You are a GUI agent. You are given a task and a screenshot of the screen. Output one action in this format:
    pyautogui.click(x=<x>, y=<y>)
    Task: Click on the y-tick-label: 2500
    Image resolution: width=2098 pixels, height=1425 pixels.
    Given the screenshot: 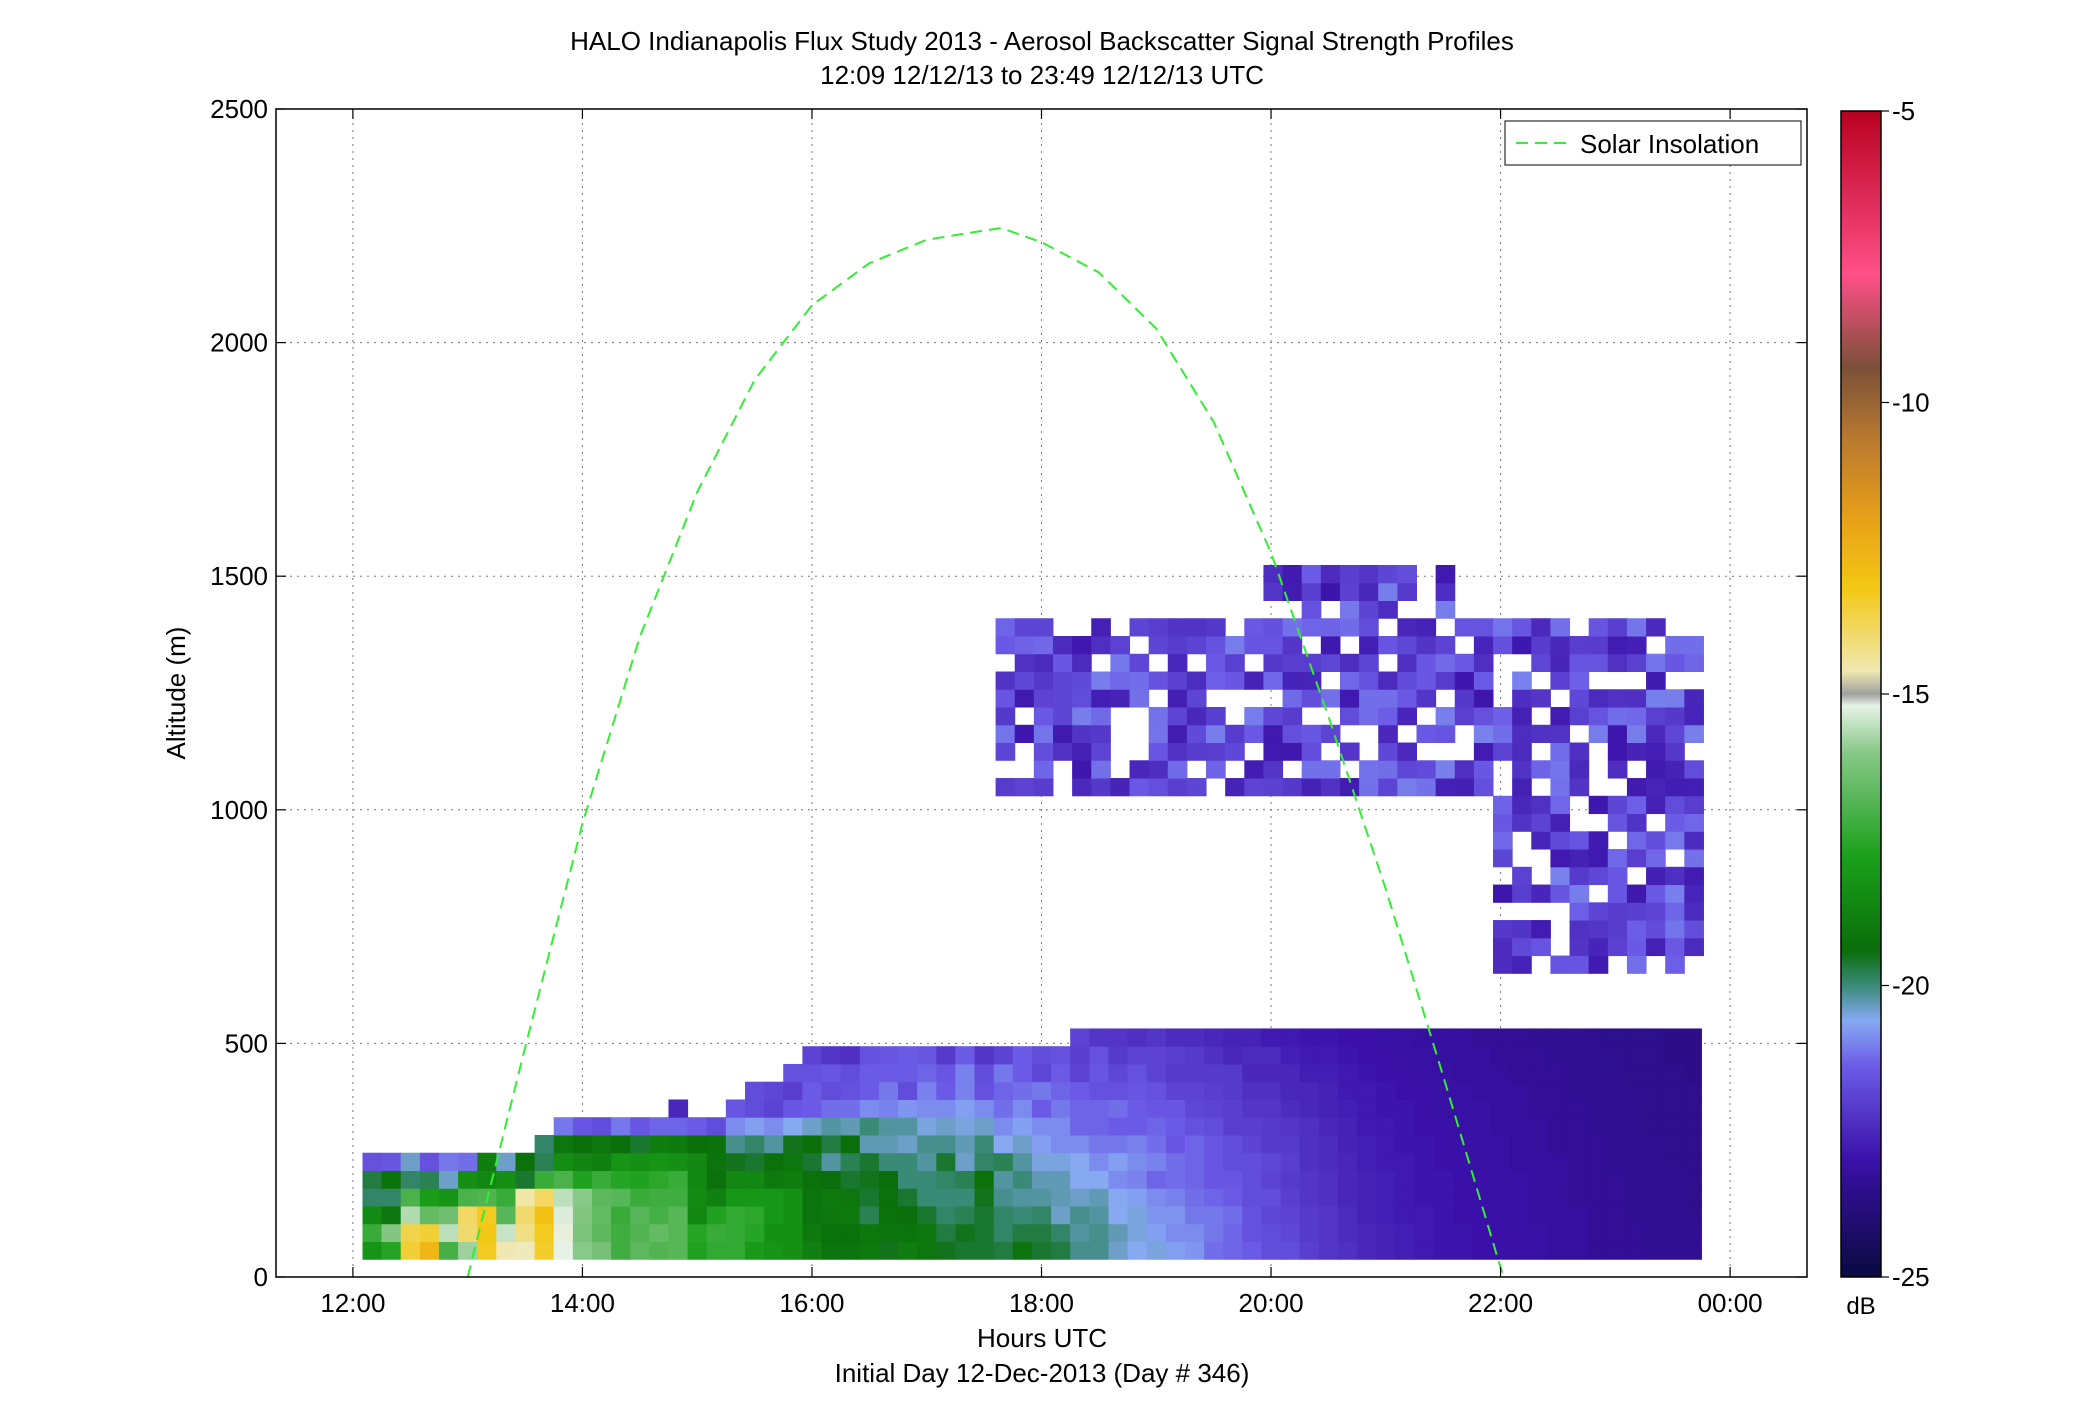 What is the action you would take?
    pyautogui.click(x=239, y=109)
    